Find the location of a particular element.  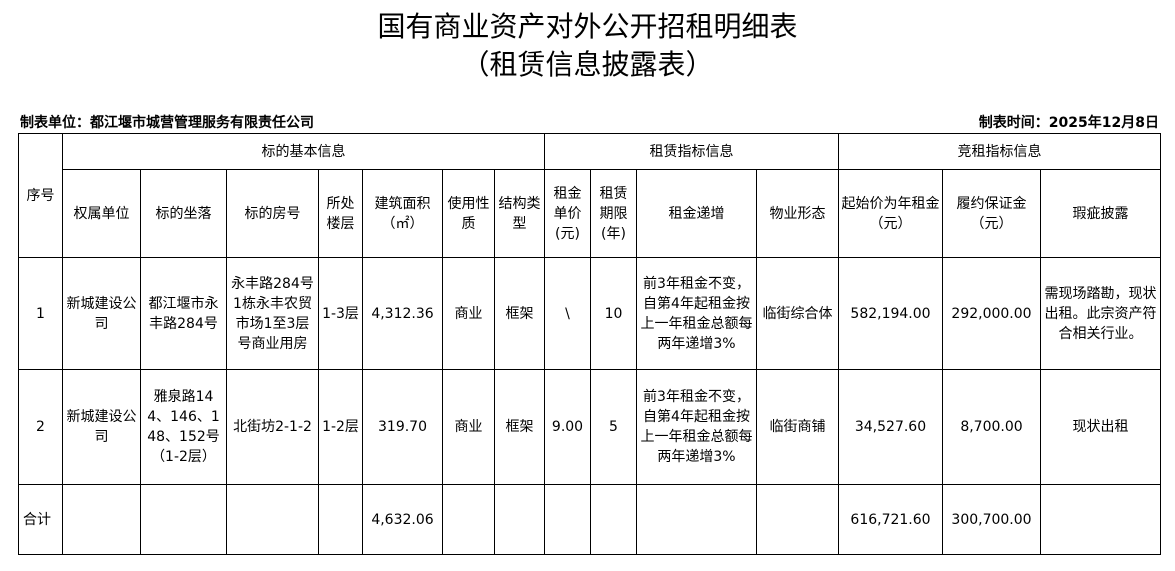

column-header: 租赁期限(年) is located at coordinates (613, 213).